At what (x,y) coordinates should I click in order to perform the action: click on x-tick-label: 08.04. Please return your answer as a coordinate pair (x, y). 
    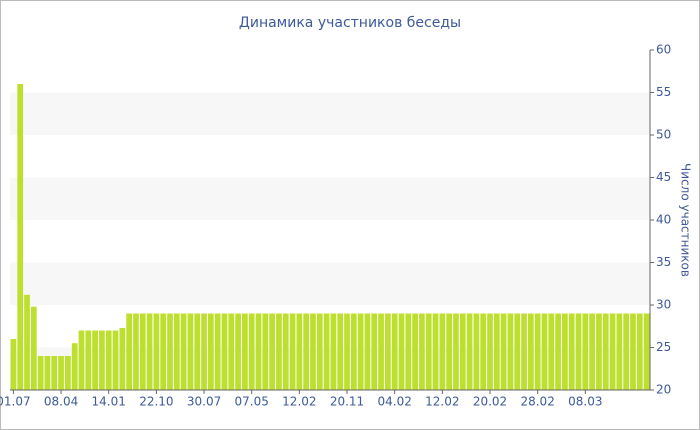
    Looking at the image, I should click on (61, 402).